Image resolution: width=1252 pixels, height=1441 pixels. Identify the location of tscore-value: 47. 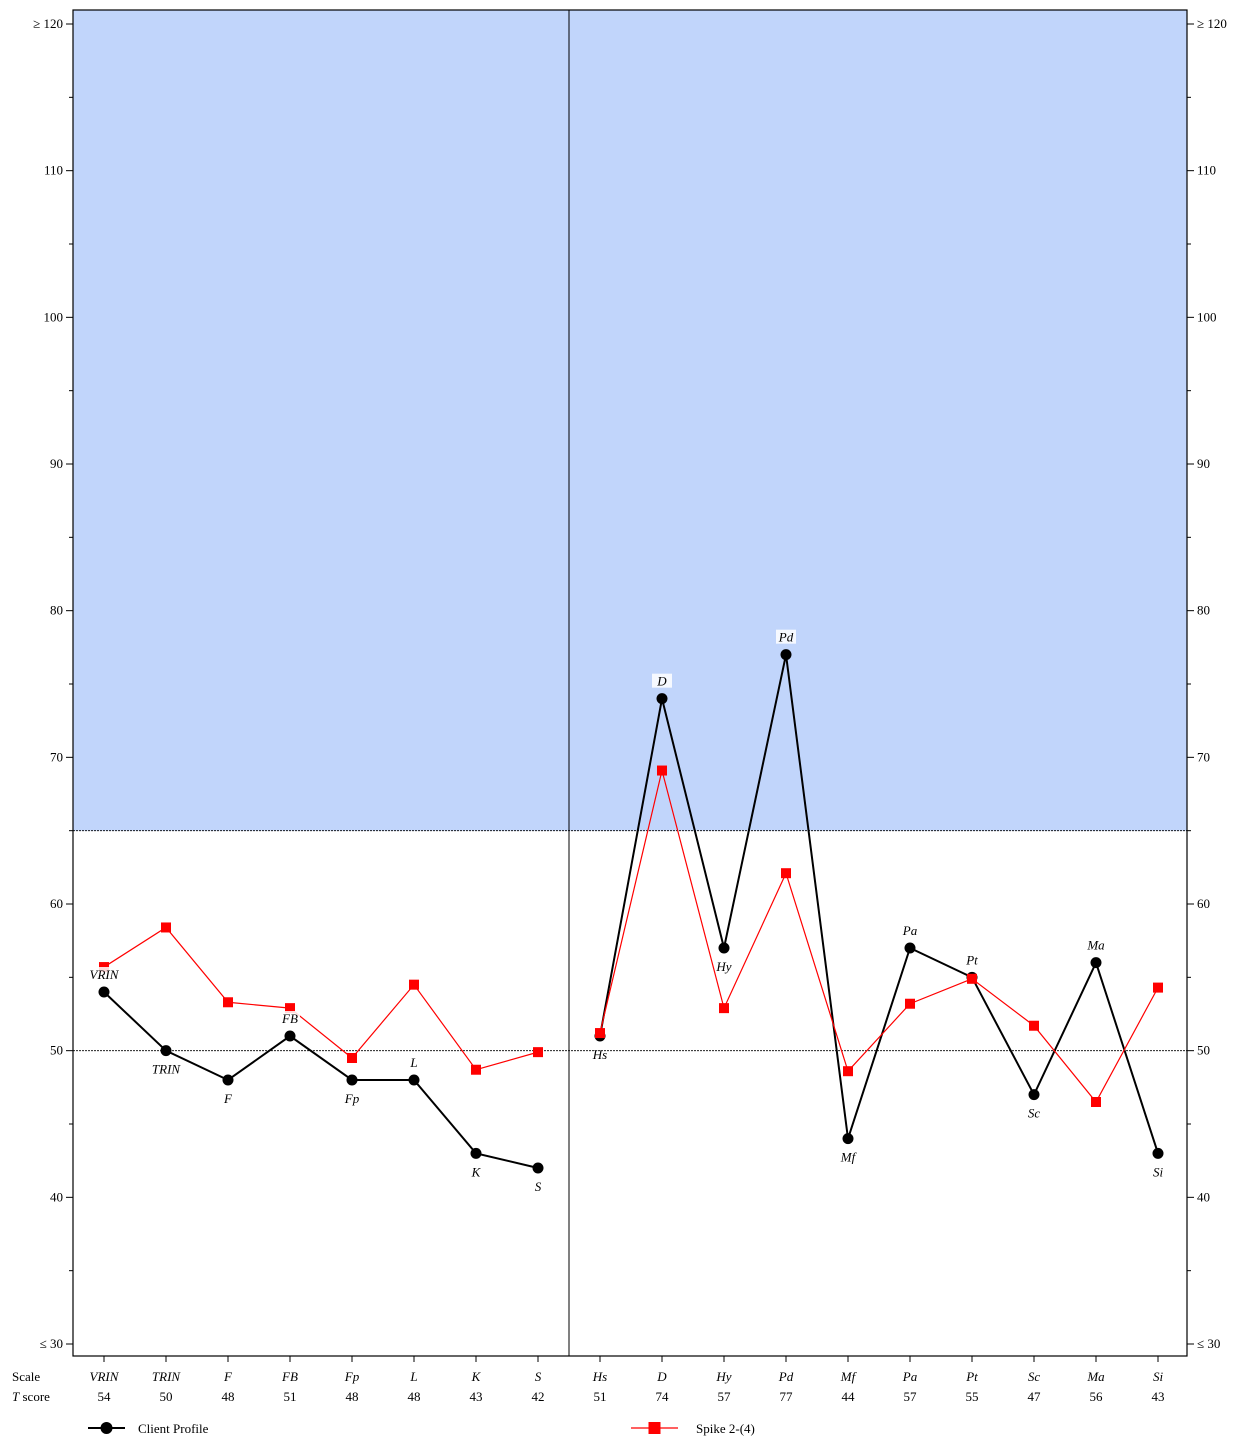
(1035, 1396).